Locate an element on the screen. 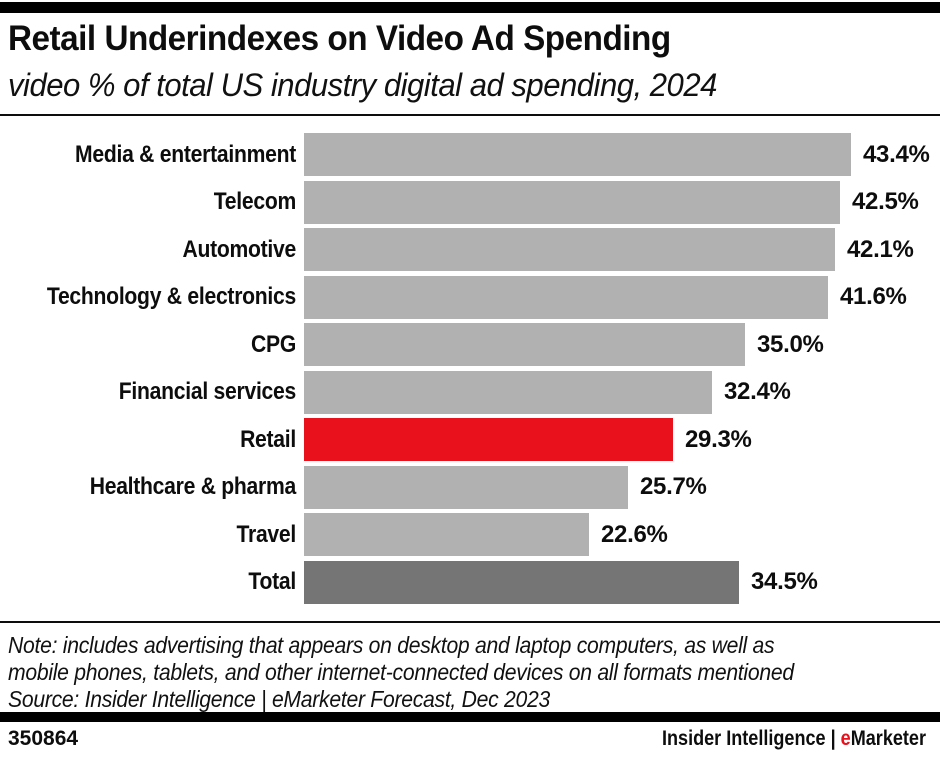 The image size is (940, 760). category-label: Media & entertainment is located at coordinates (185, 154).